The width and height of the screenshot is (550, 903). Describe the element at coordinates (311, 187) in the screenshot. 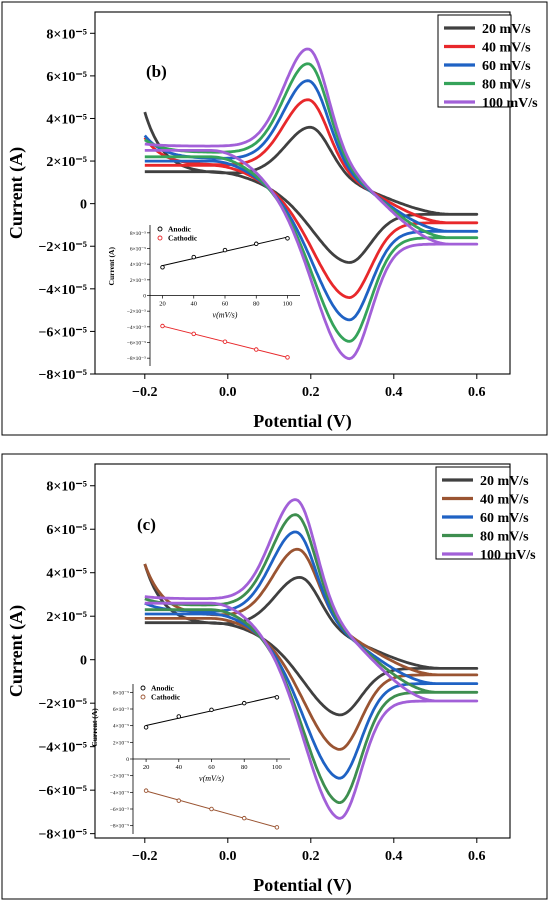

I see `cv-curve-20mvs` at that location.